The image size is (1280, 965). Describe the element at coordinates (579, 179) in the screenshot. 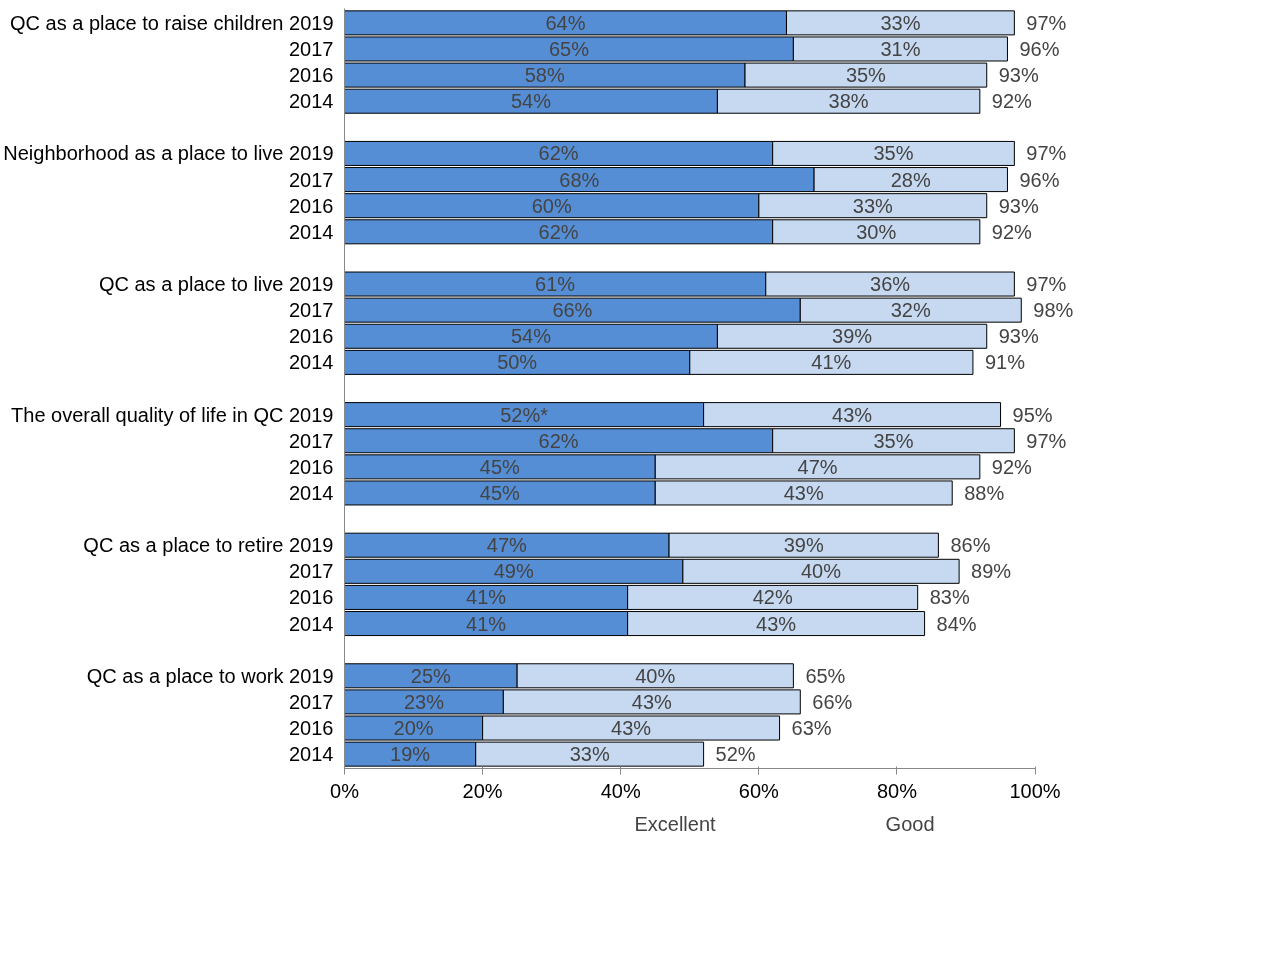

I see `data-label: 68%` at that location.